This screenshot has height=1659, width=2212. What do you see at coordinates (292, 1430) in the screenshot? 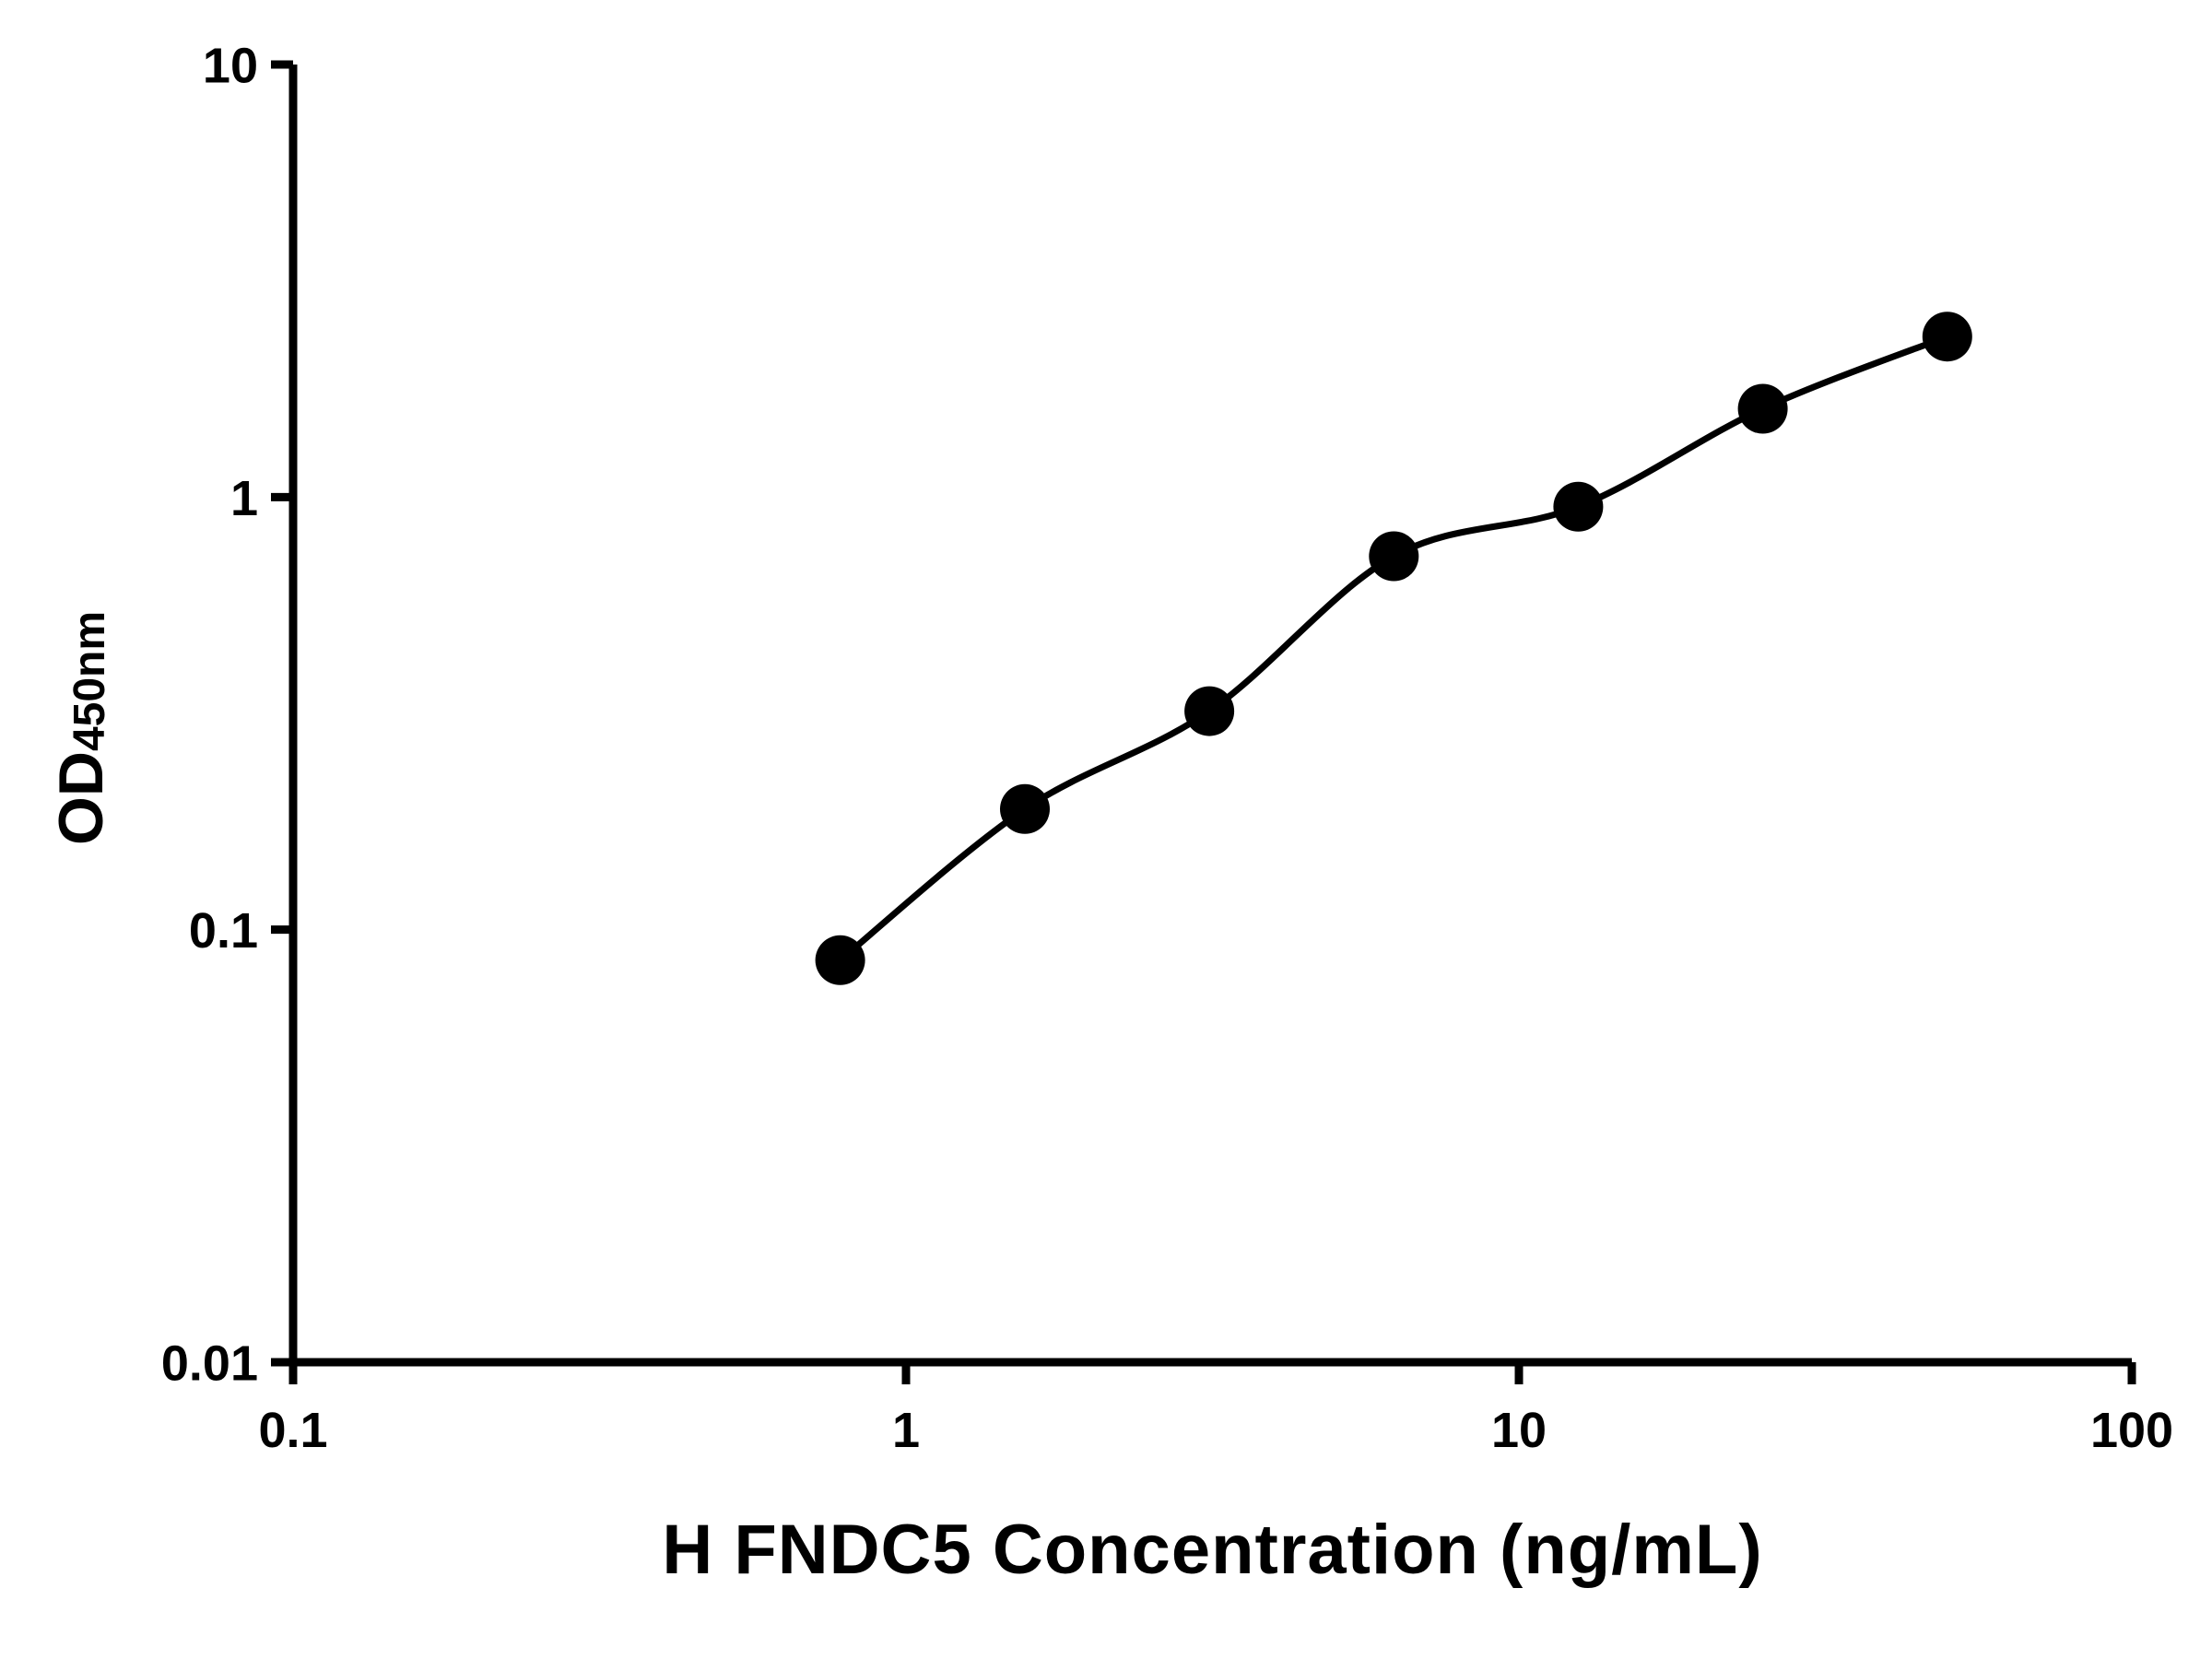
I see `x-tick-label: 0.1` at bounding box center [292, 1430].